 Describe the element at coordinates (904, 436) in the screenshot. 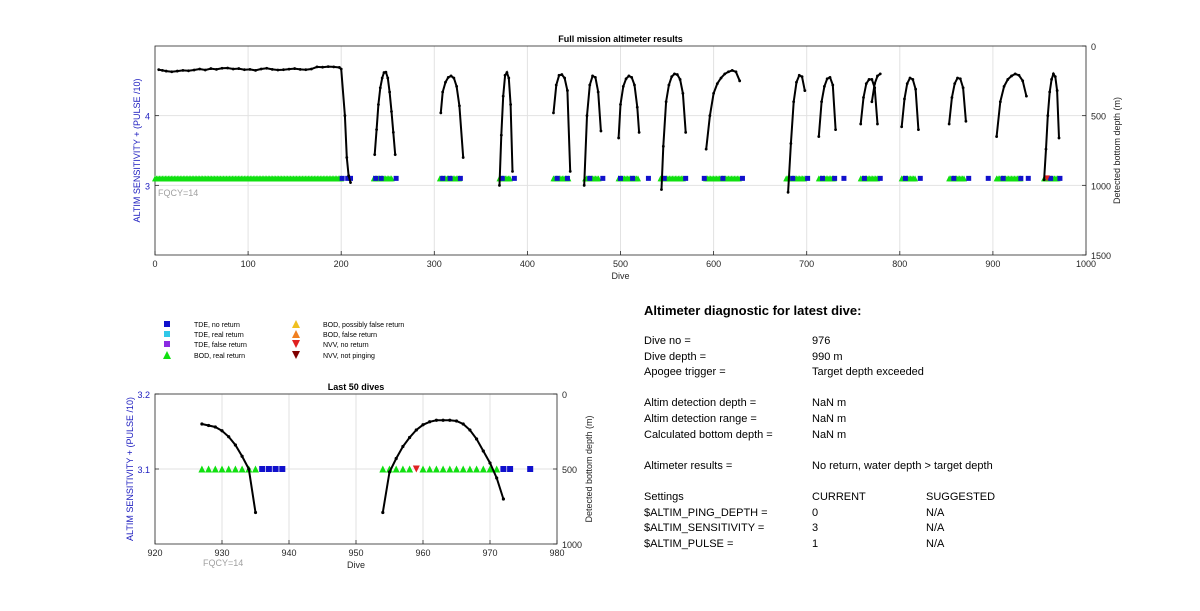

I see `bottom-depth-row: Calculated bottom depth = NaN m` at that location.